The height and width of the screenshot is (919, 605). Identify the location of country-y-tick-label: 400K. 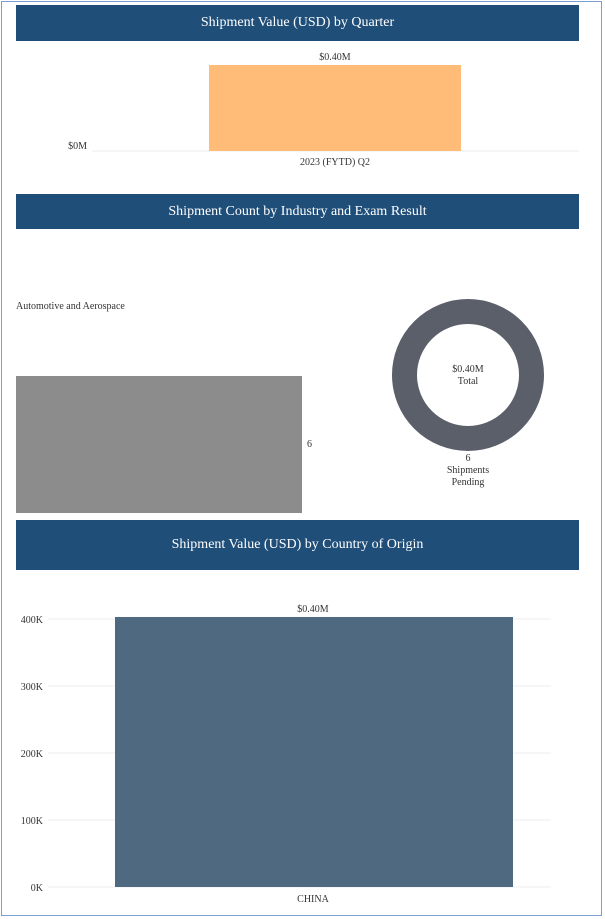
(32, 620).